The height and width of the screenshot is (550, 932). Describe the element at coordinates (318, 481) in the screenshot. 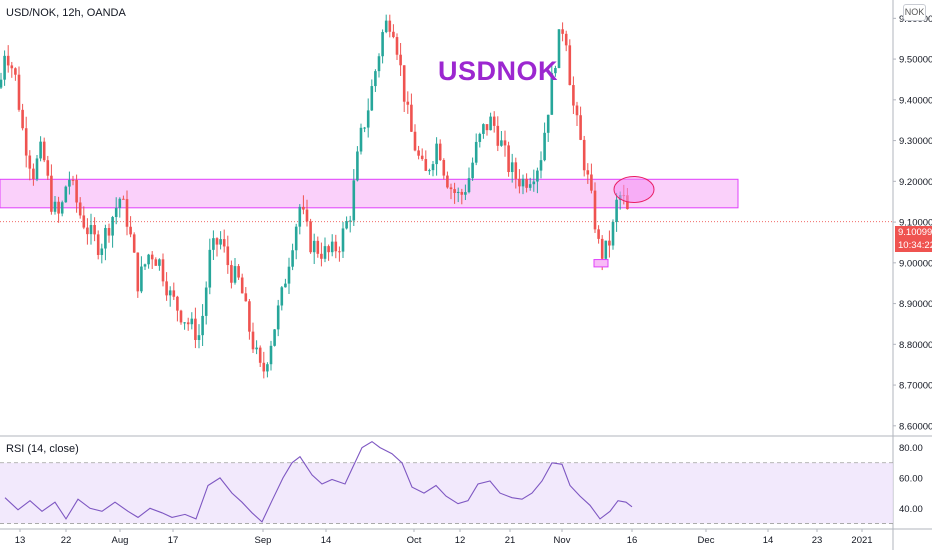

I see `rsi-line` at that location.